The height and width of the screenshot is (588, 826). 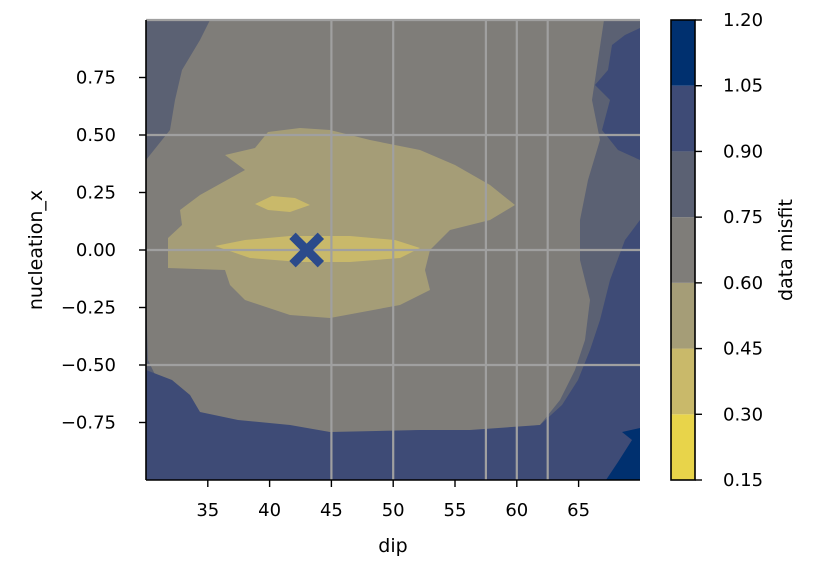 I want to click on colorbar-tick-label: 1.20, so click(x=743, y=20).